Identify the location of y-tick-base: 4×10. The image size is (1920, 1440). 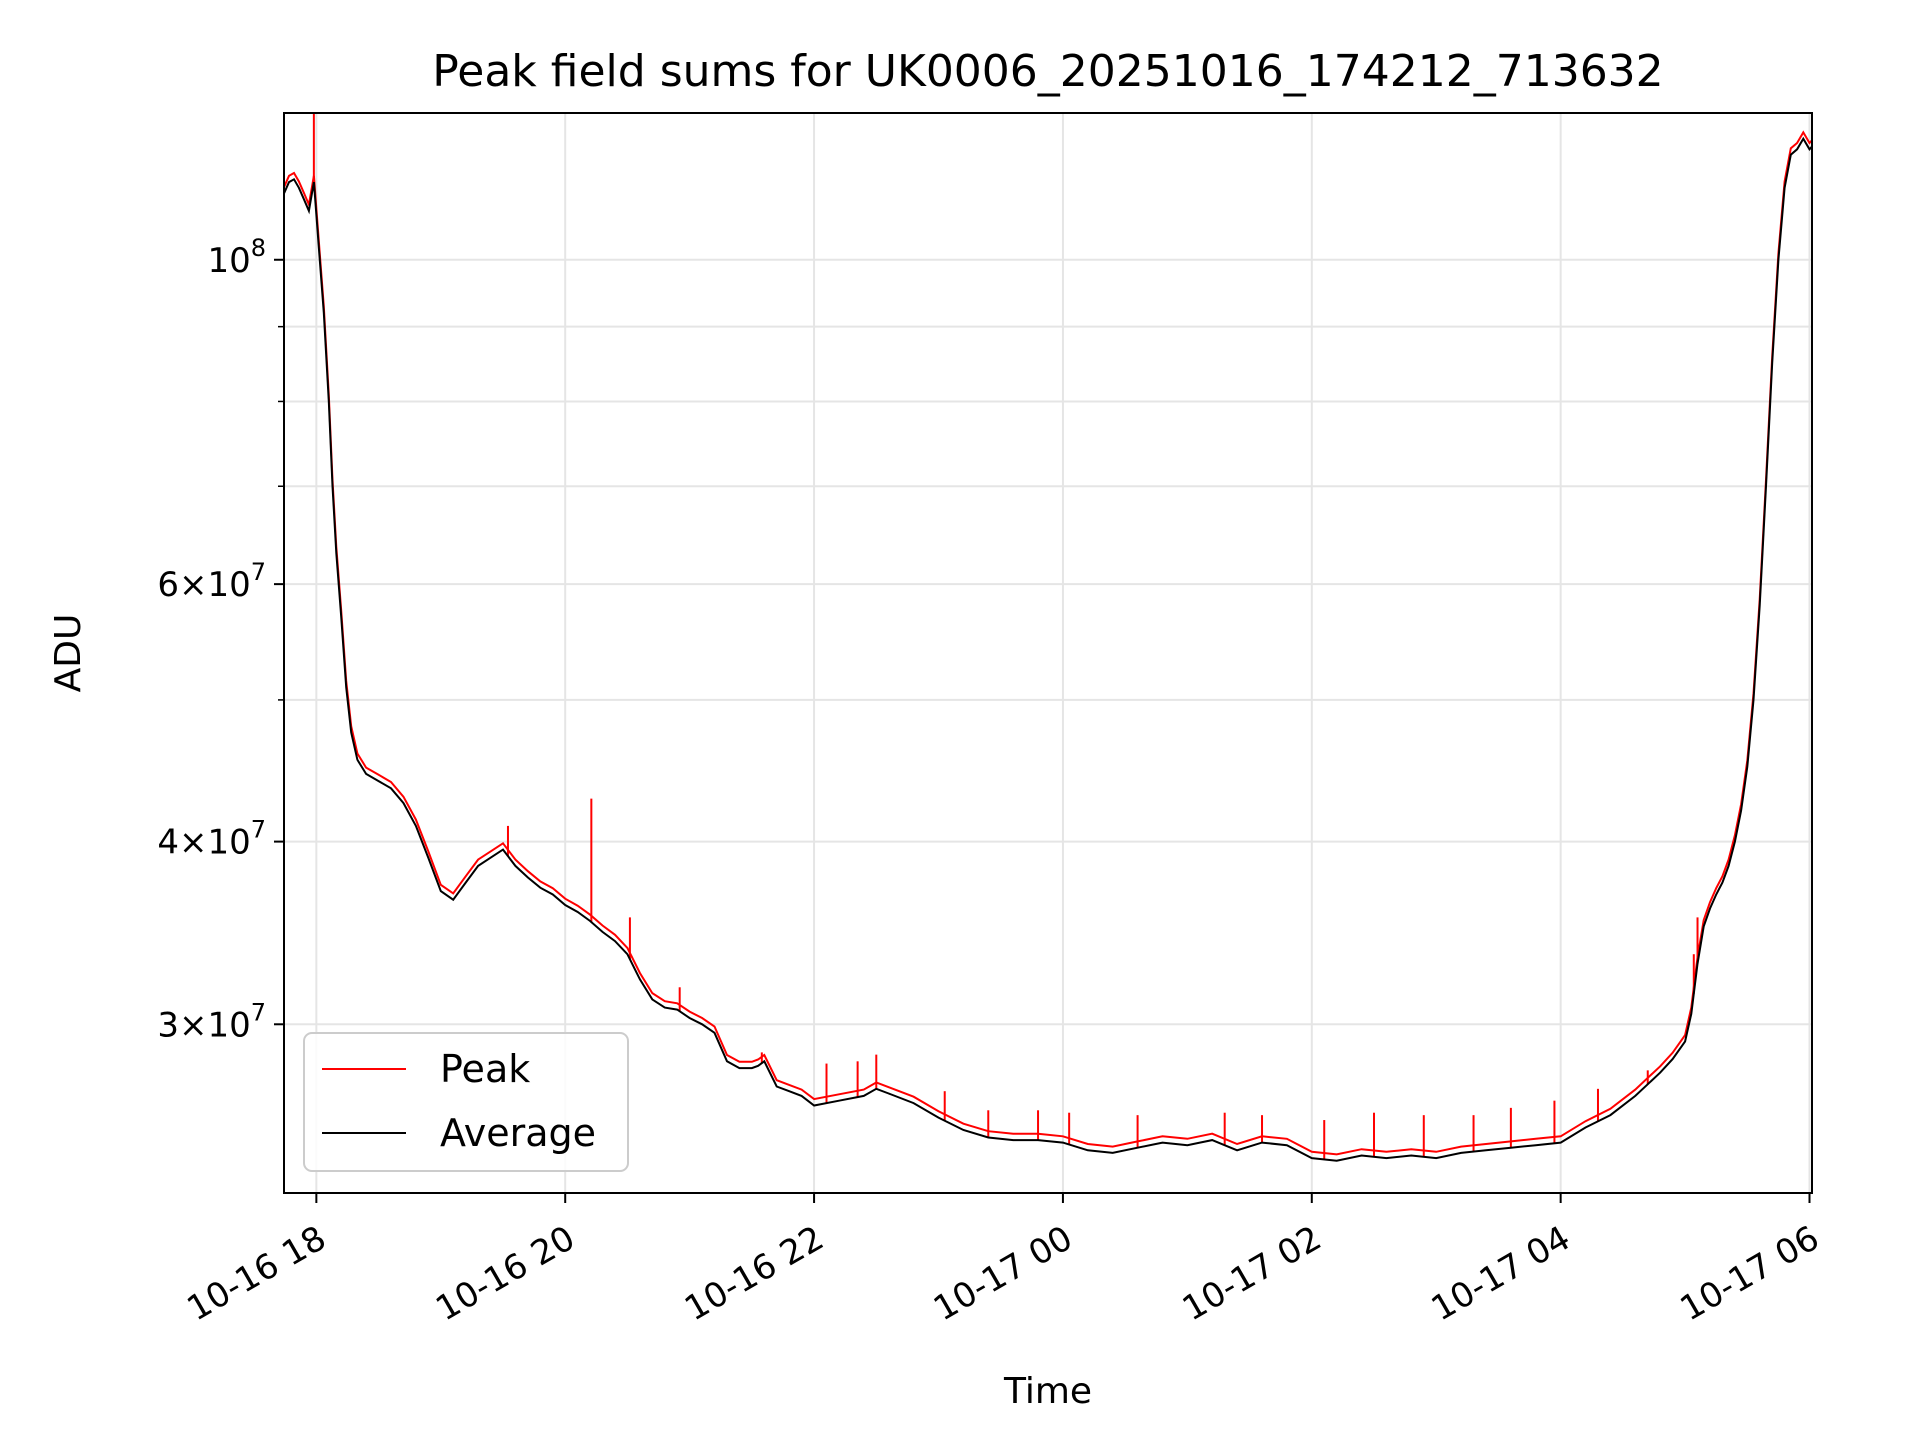
(203, 843).